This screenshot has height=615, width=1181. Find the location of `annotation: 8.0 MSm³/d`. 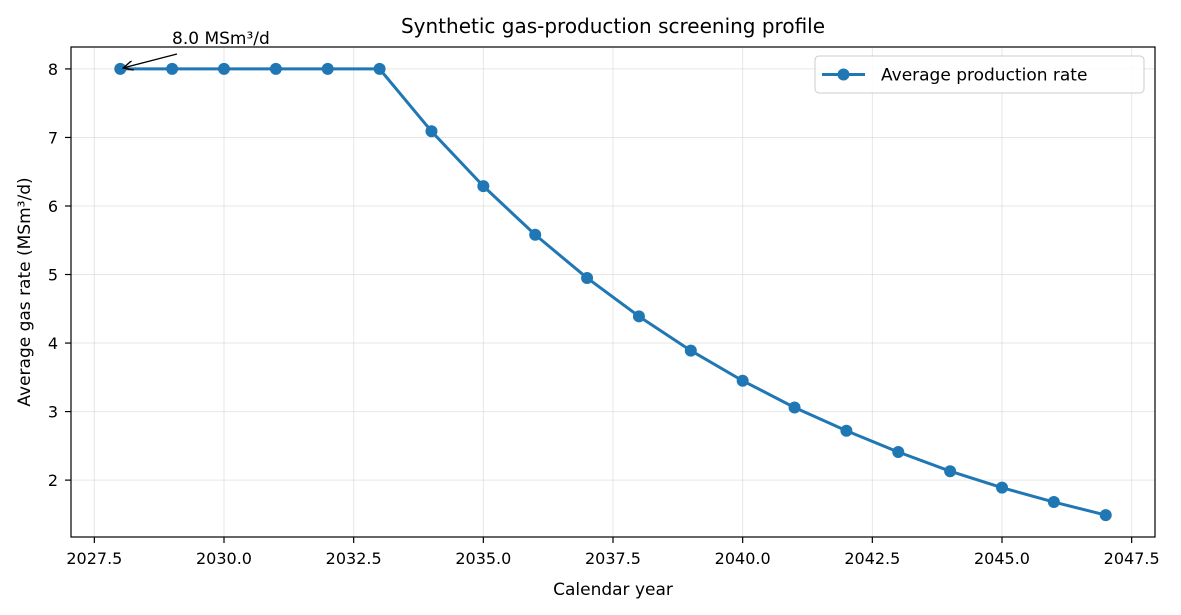

annotation: 8.0 MSm³/d is located at coordinates (196, 48).